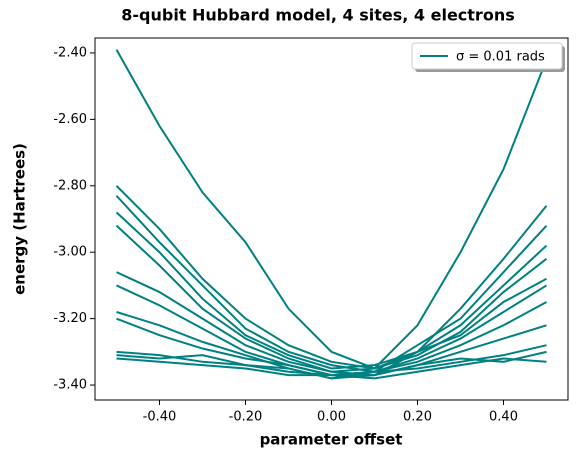 This screenshot has height=453, width=577. Describe the element at coordinates (70, 52) in the screenshot. I see `y-tick-label: -2.40` at that location.